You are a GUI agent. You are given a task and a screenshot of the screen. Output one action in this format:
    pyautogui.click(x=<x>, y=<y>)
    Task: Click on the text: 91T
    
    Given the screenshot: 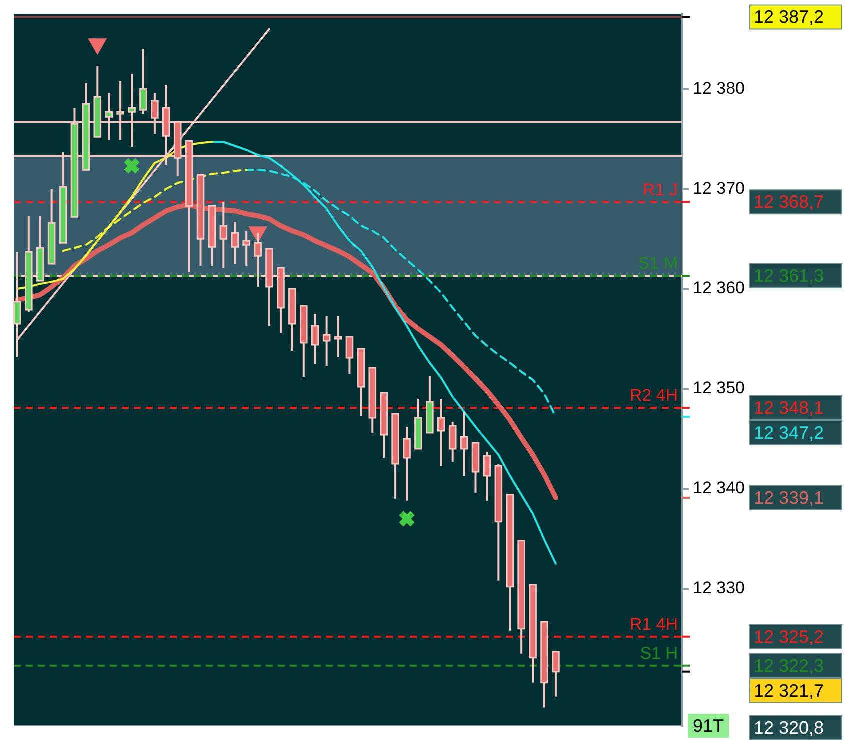 What is the action you would take?
    pyautogui.click(x=708, y=726)
    